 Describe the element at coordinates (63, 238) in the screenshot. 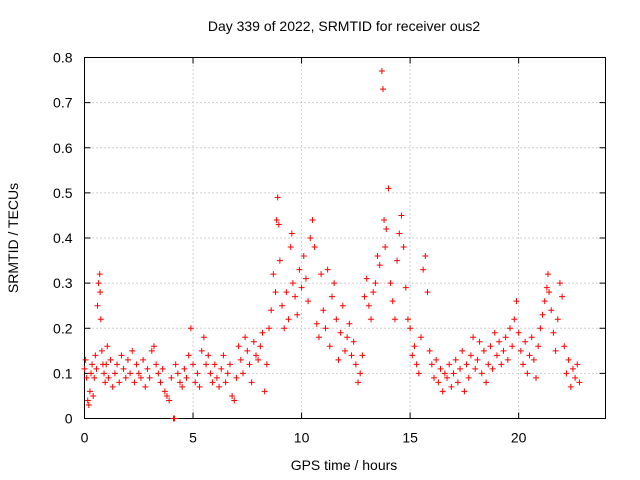

I see `y-tick-labels: 0 0.1 0.2 0.3 0.4 0.5 0.6 0.7 0.8` at that location.